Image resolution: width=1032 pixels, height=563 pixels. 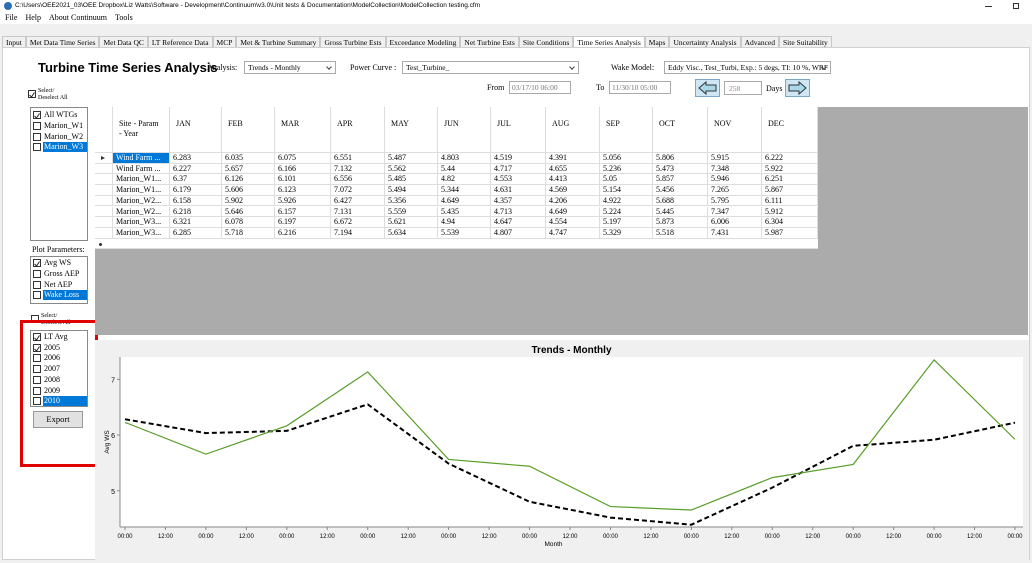 I want to click on table-cell: 4.647, so click(x=518, y=222).